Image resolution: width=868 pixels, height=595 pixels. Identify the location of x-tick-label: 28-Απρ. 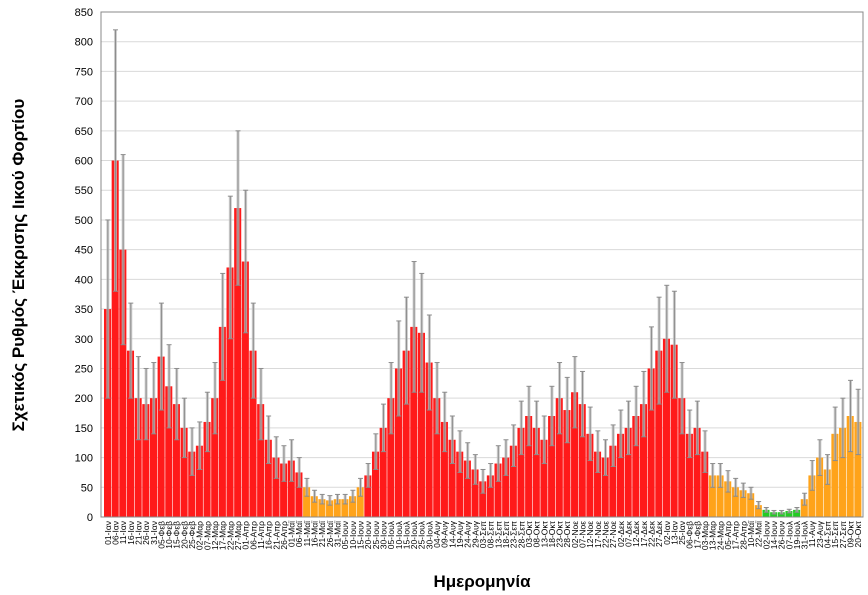
(743, 535).